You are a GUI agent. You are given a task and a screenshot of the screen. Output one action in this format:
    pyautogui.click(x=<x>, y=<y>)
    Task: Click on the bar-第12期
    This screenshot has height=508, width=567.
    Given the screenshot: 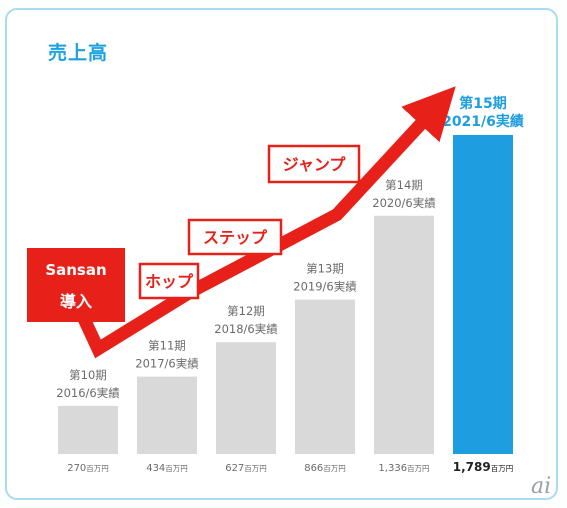 What is the action you would take?
    pyautogui.click(x=246, y=398)
    